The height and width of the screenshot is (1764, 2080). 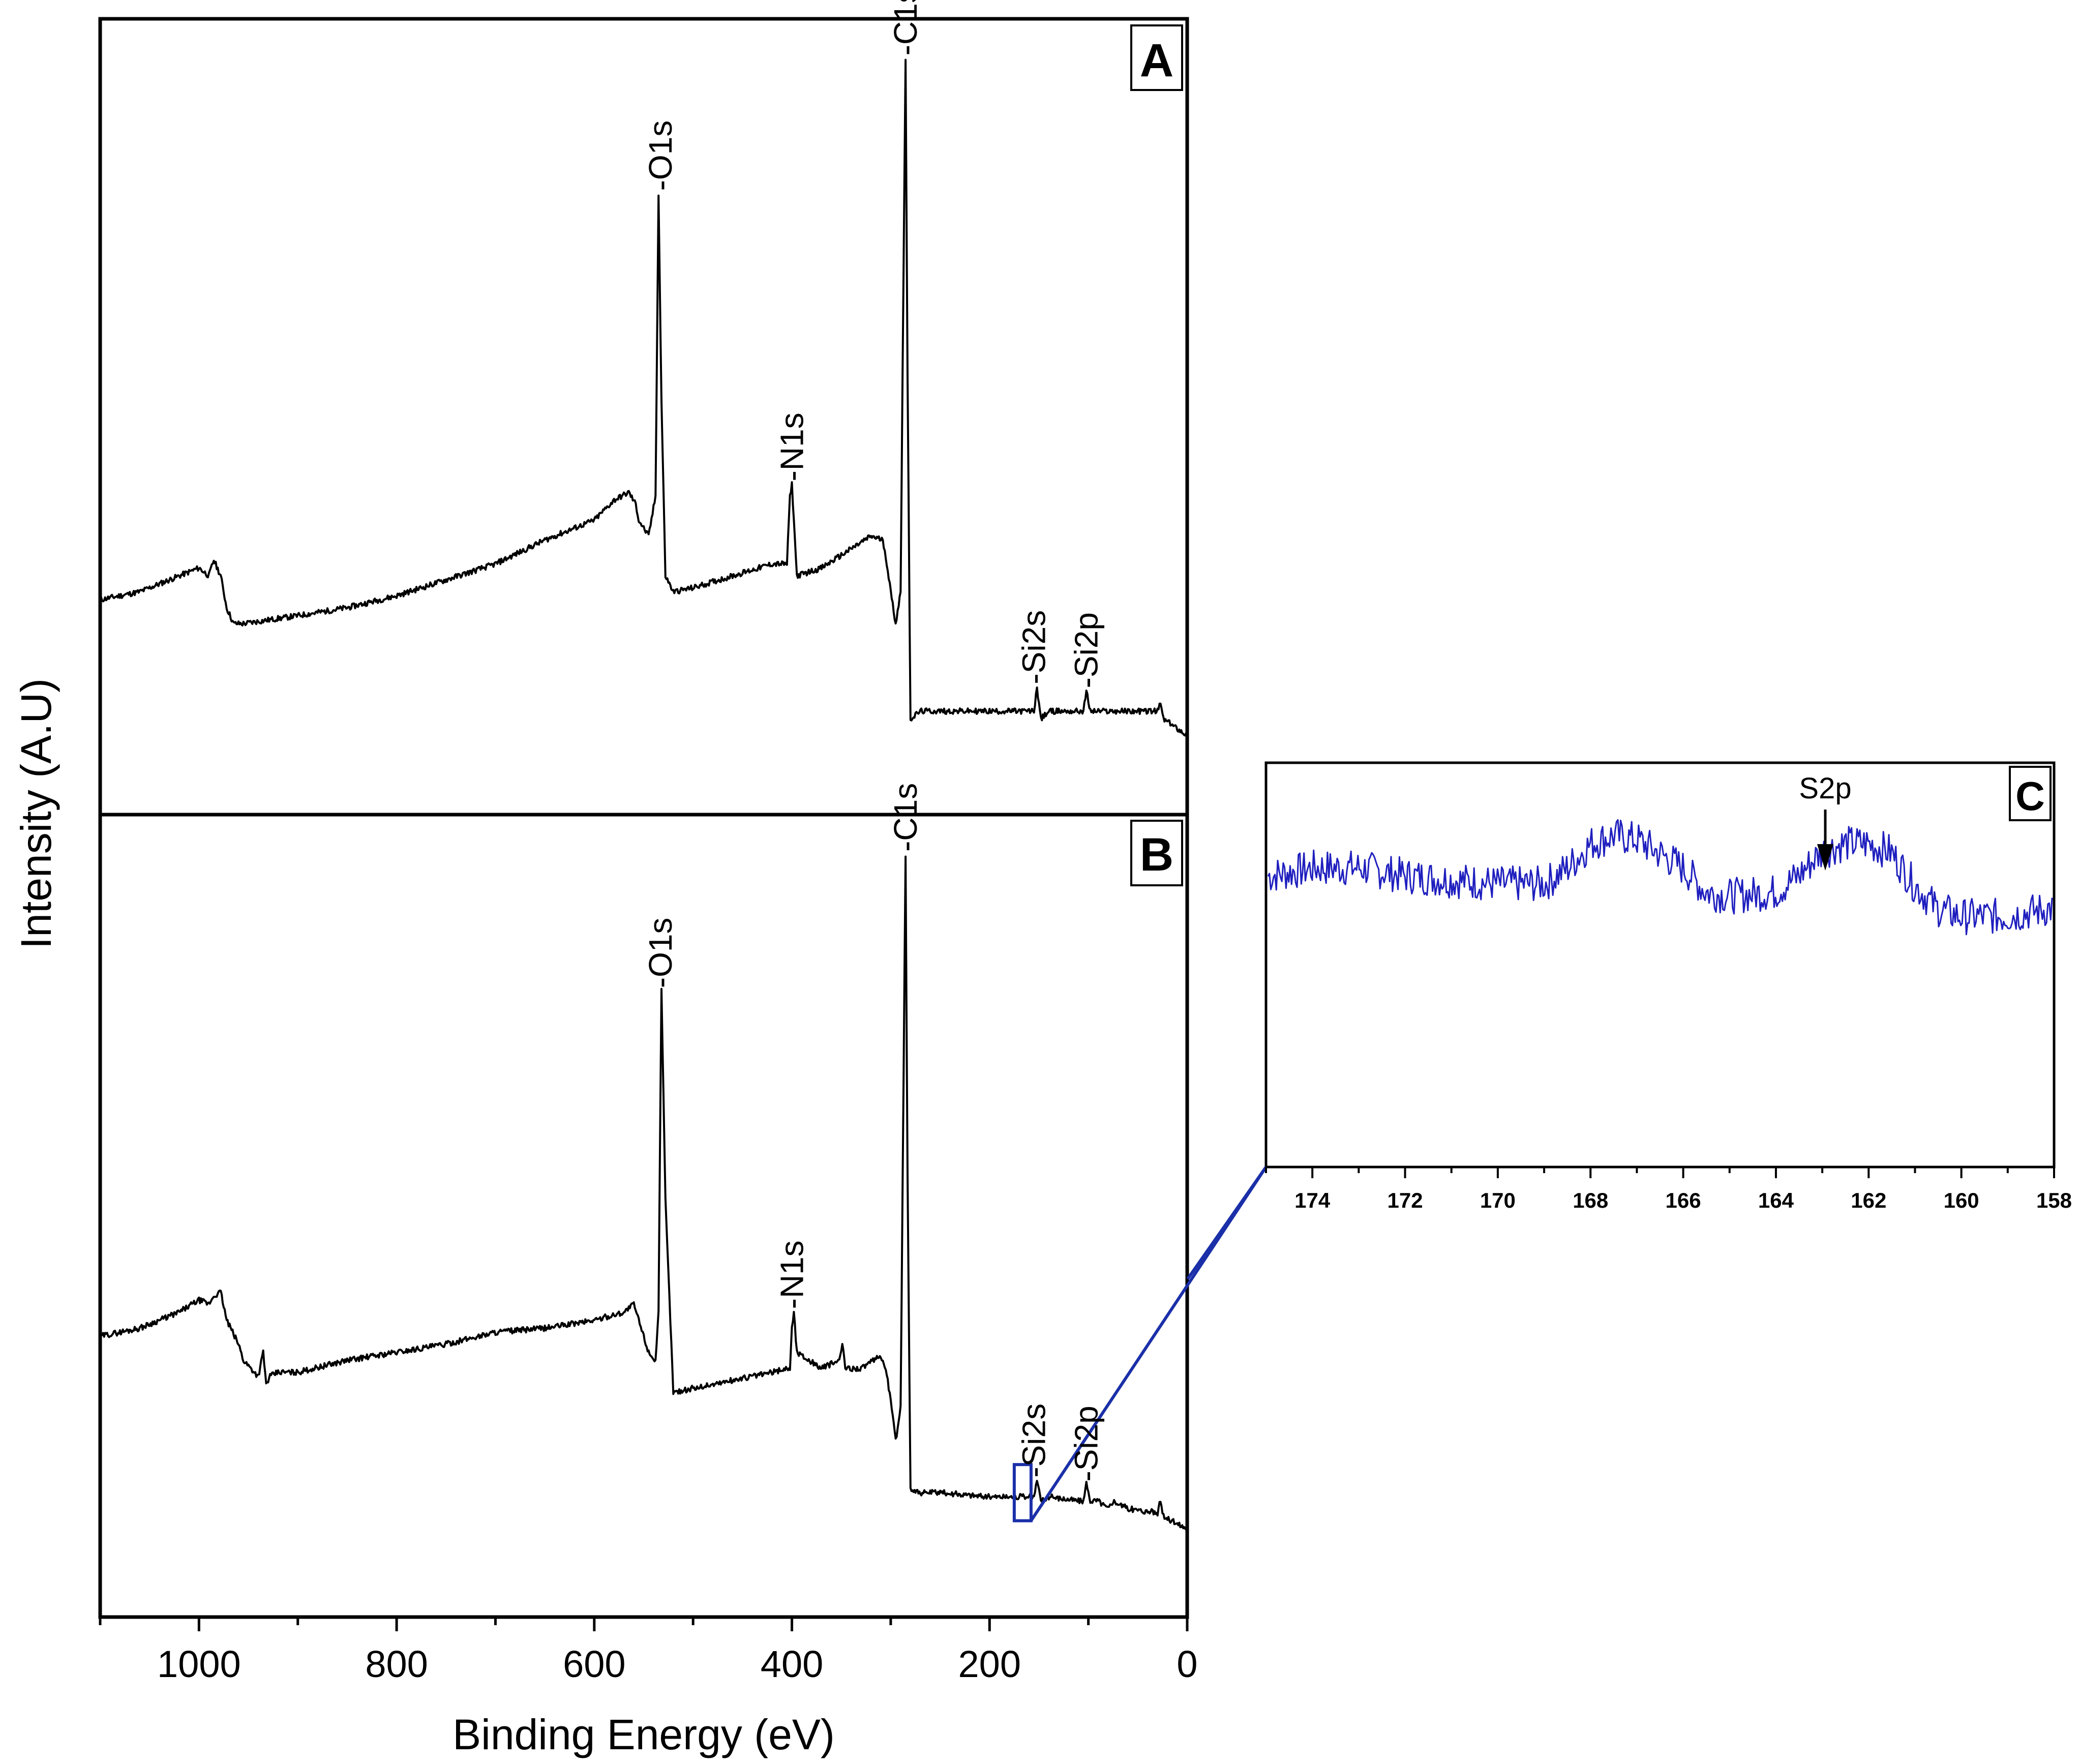 What do you see at coordinates (648, 1651) in the screenshot?
I see `x-axis-ticks: 1000 800 600 400 200 0` at bounding box center [648, 1651].